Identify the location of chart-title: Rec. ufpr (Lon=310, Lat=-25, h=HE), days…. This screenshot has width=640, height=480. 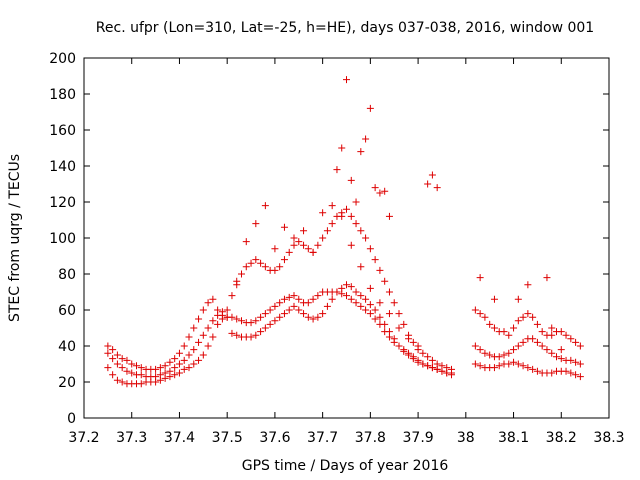
(345, 28).